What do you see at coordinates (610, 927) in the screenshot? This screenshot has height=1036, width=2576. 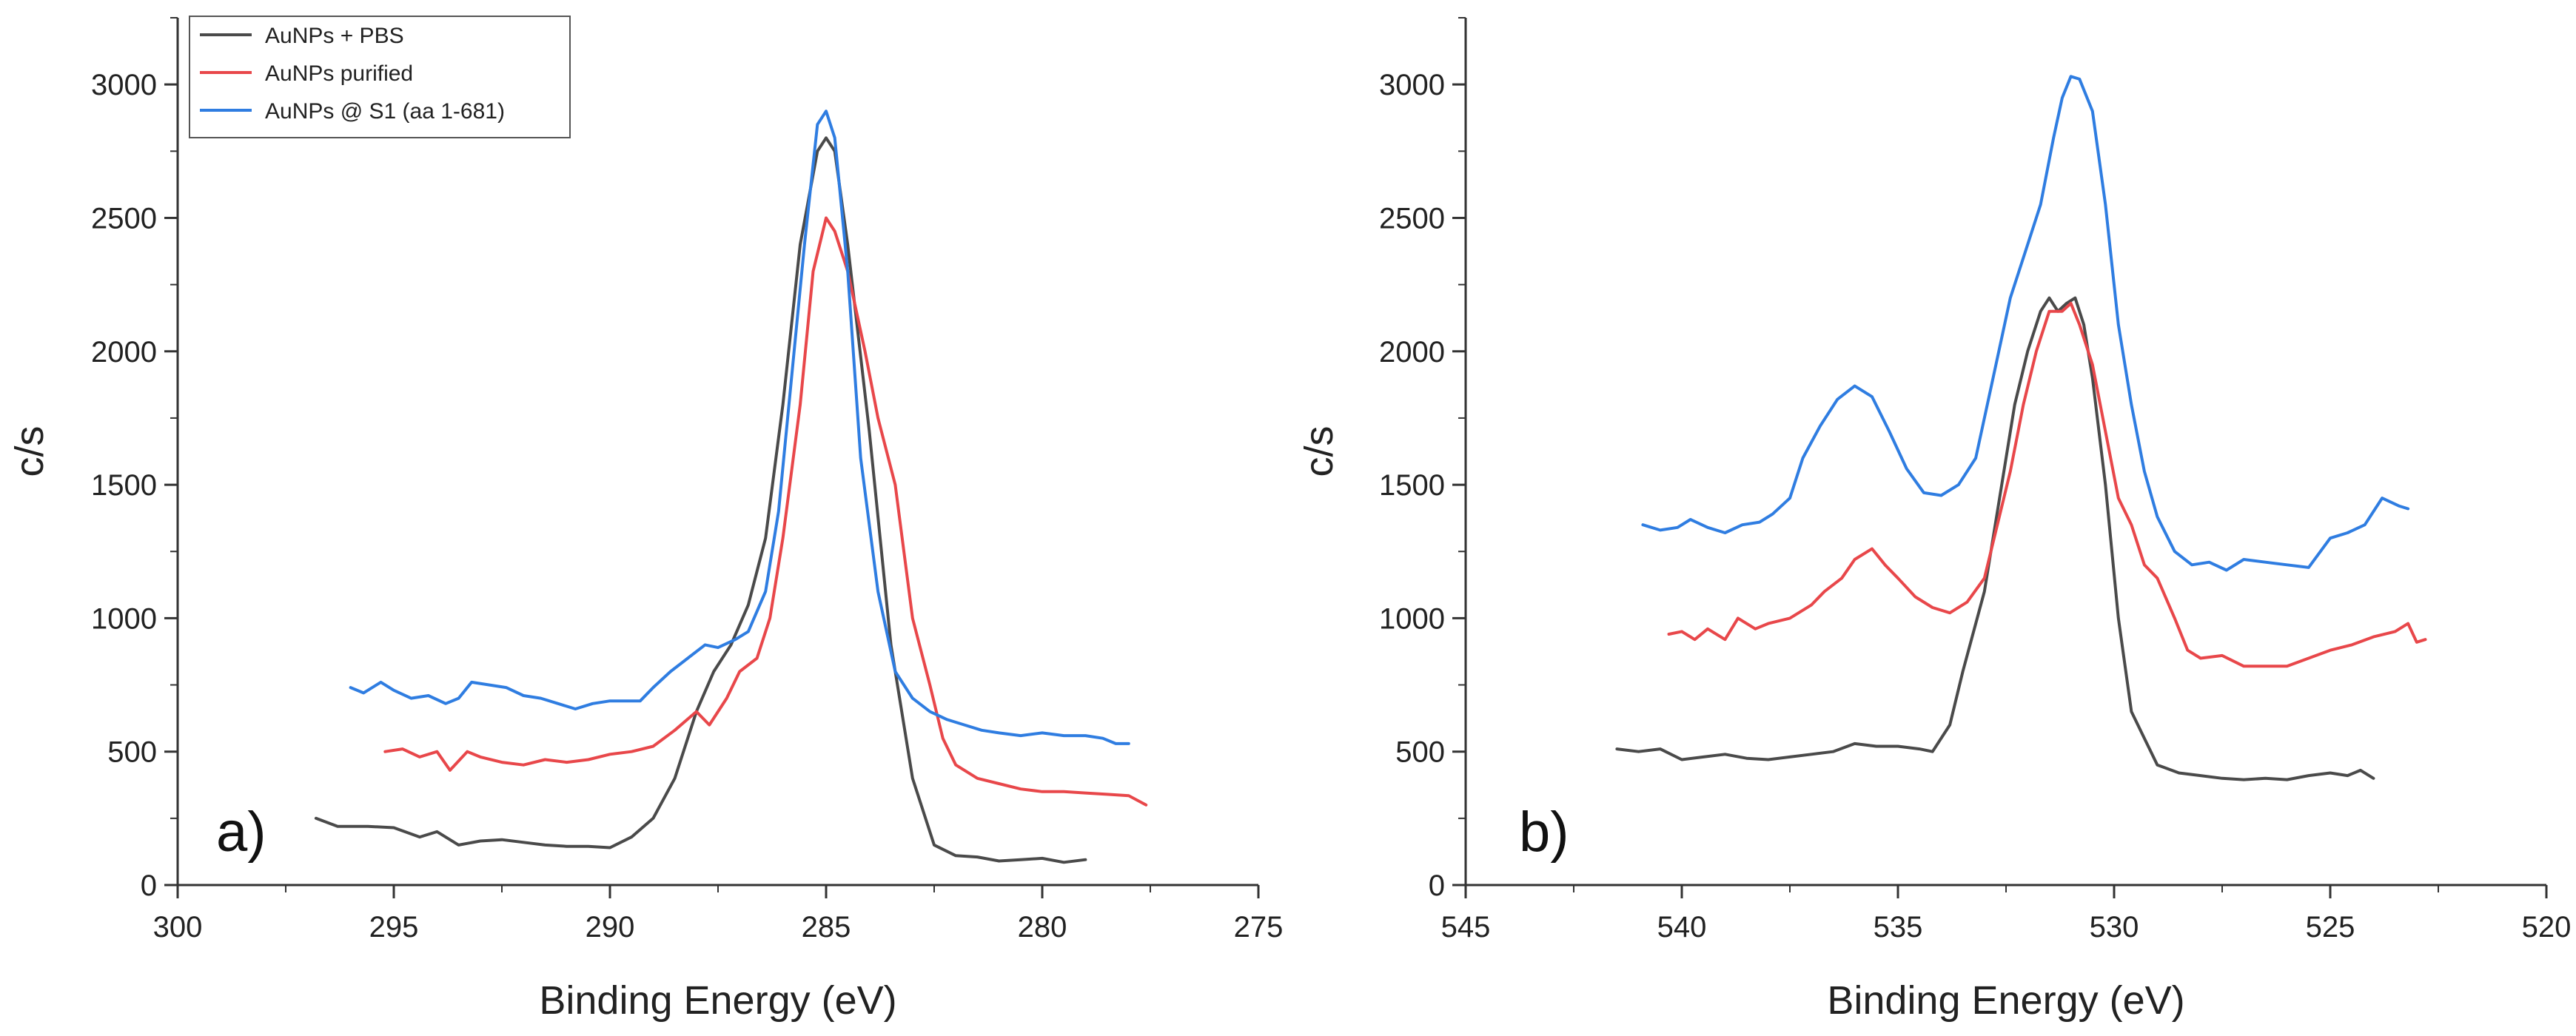 I see `x-tick-label: 290` at bounding box center [610, 927].